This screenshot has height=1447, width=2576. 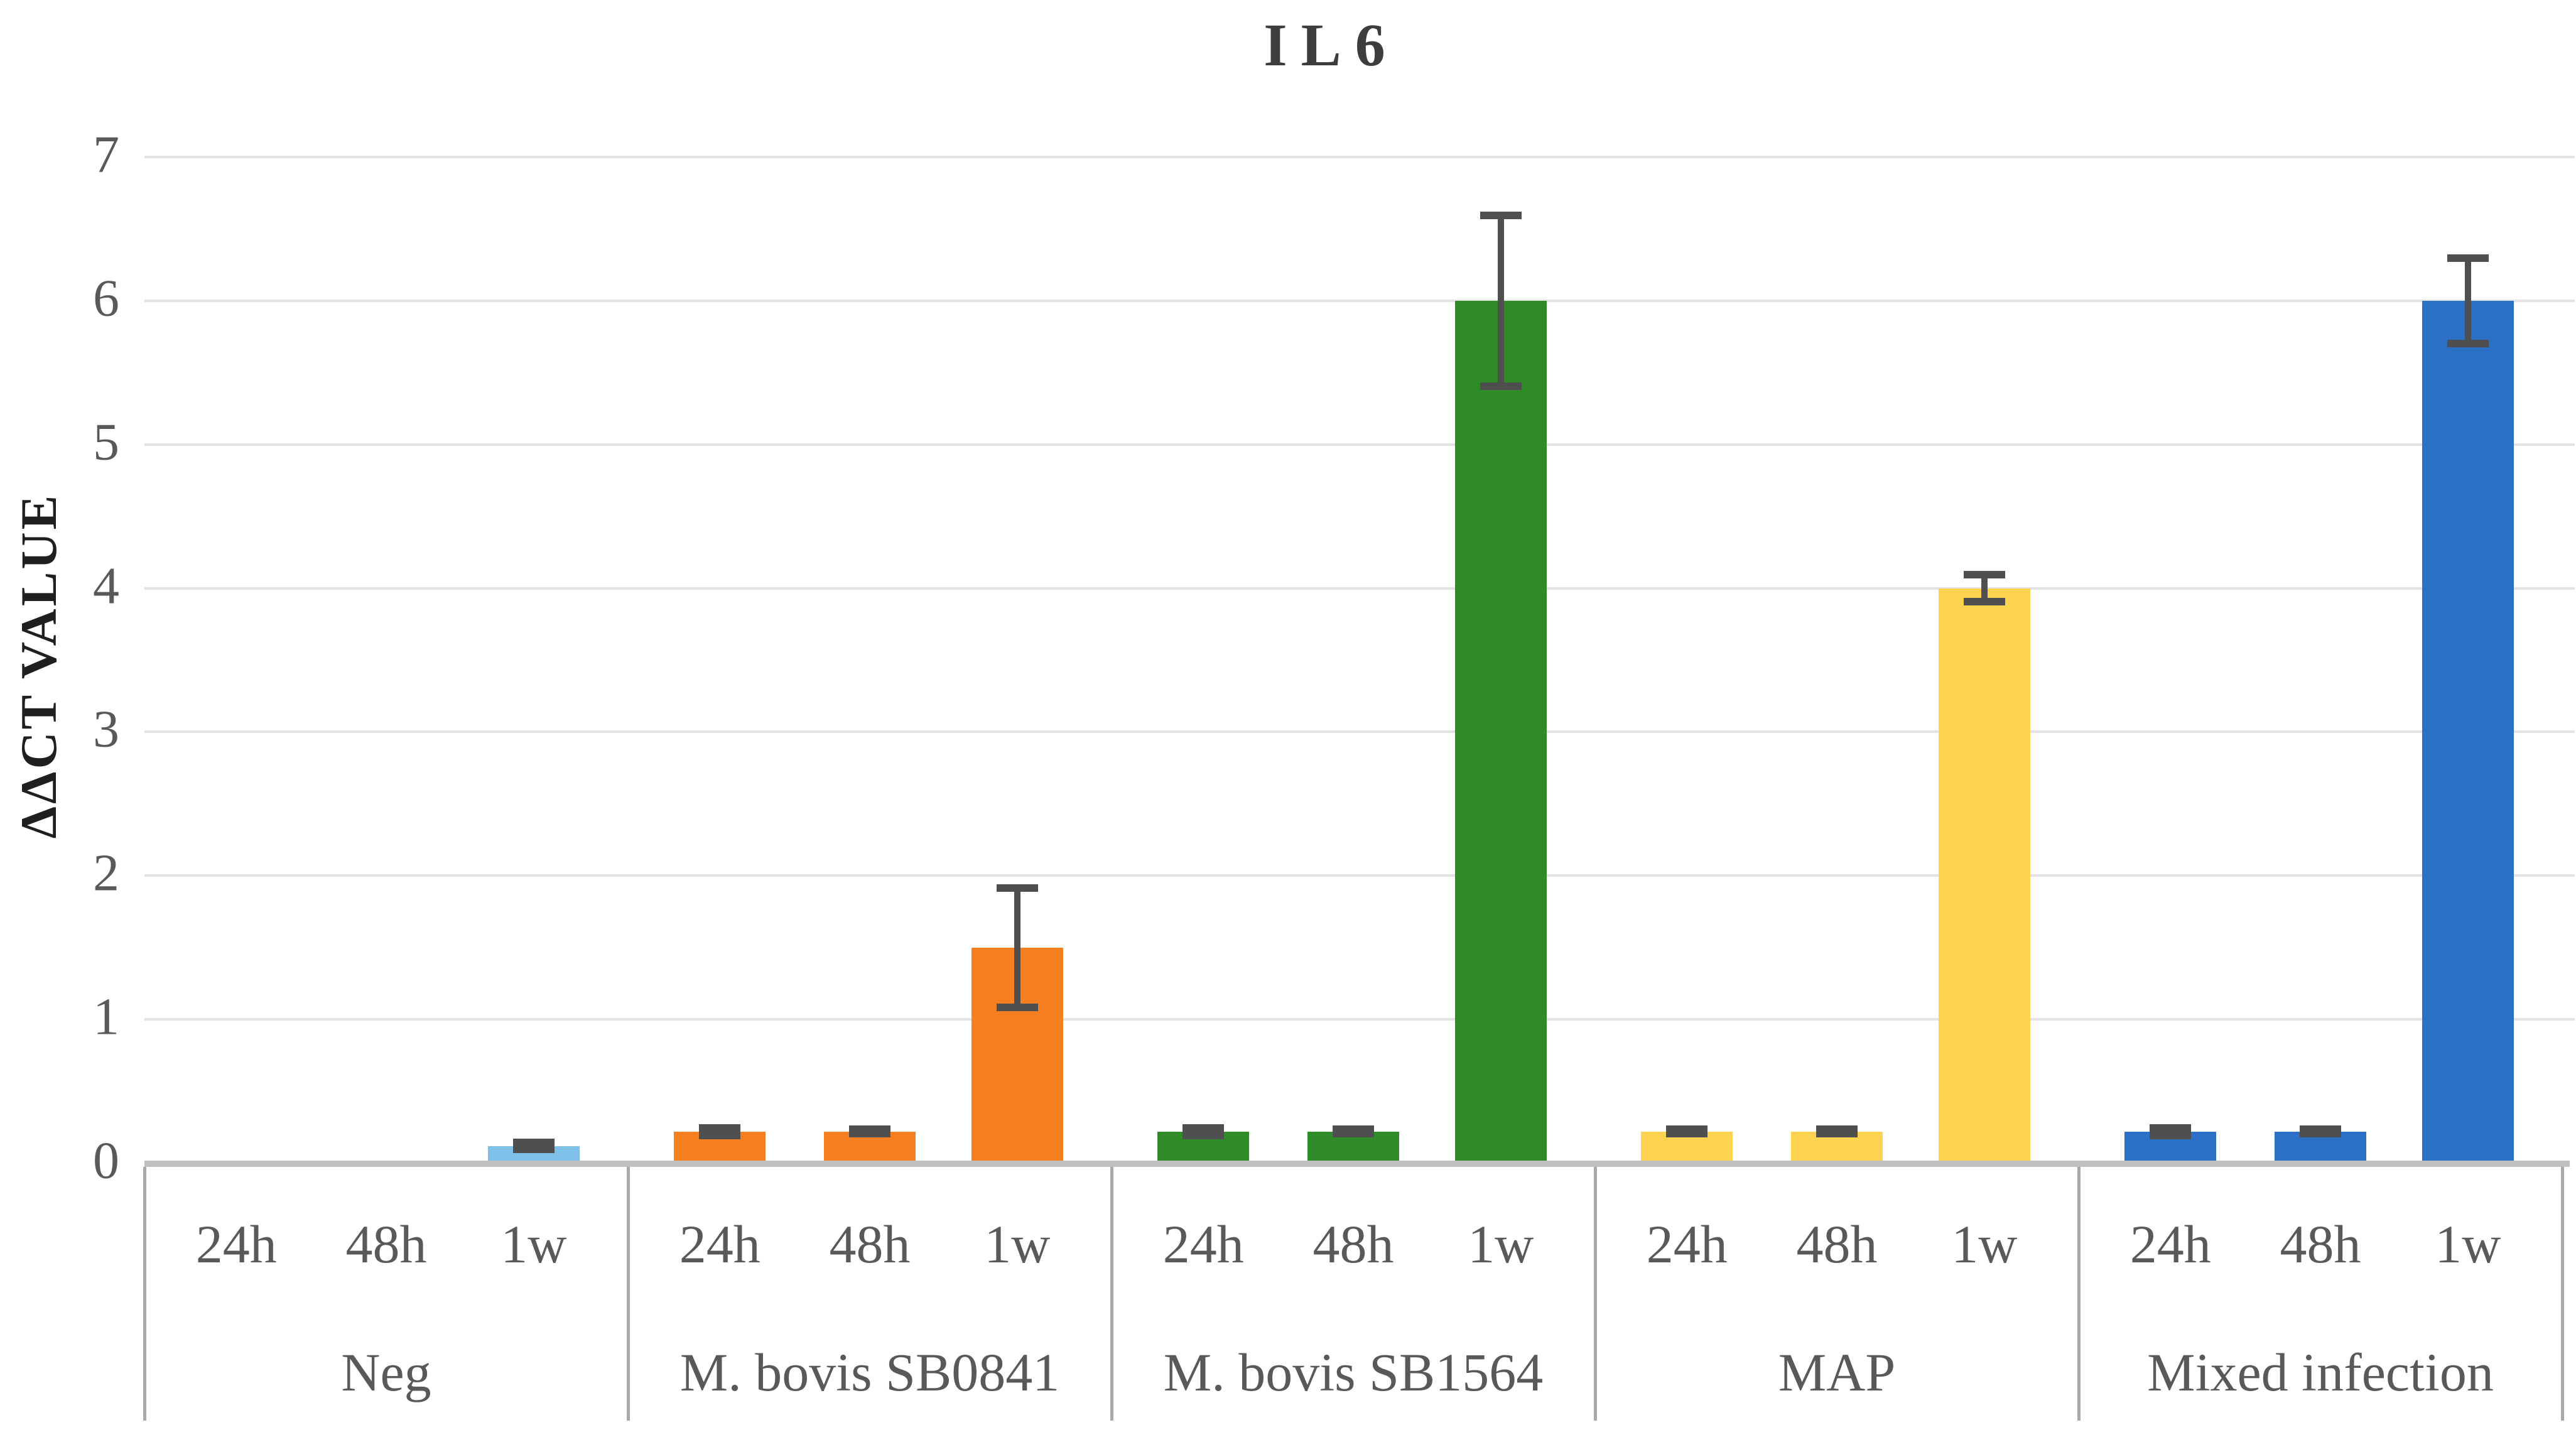 I want to click on group-label: M. bovis SB0841, so click(x=869, y=1372).